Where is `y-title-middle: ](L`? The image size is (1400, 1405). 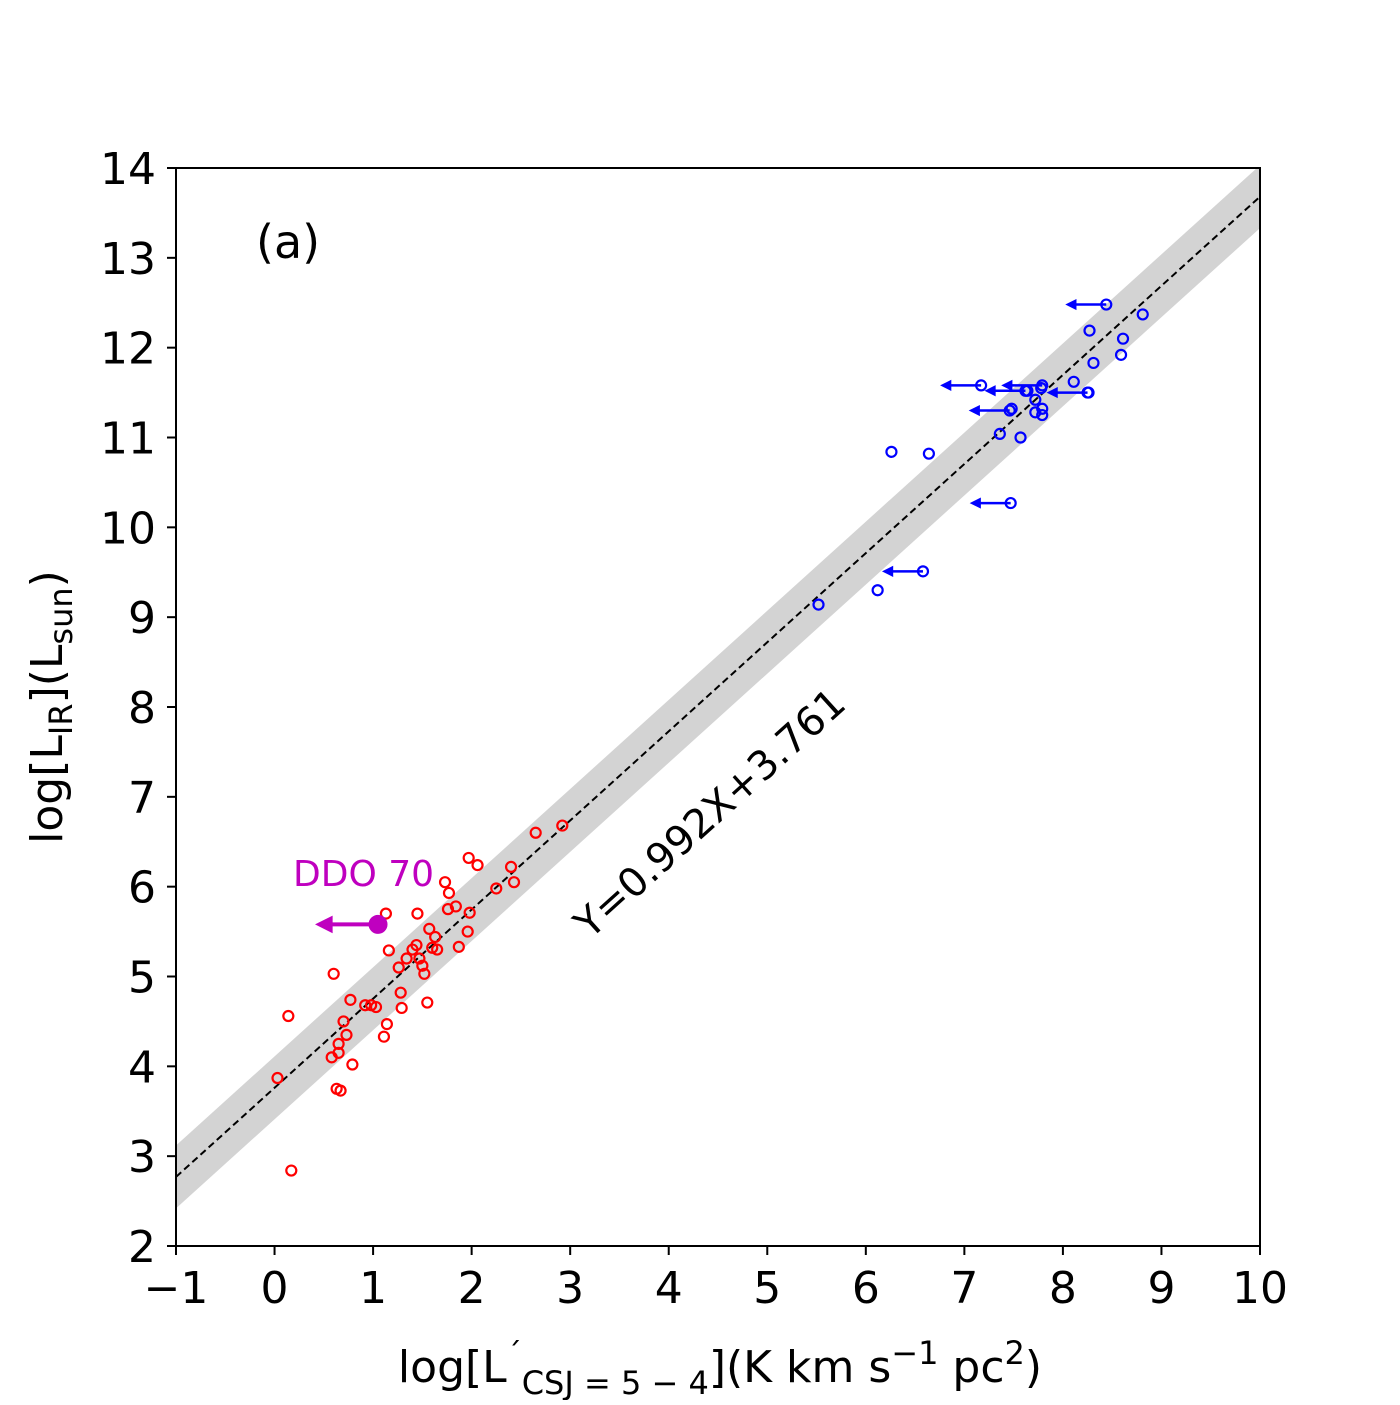 y-title-middle: ](L is located at coordinates (47, 673).